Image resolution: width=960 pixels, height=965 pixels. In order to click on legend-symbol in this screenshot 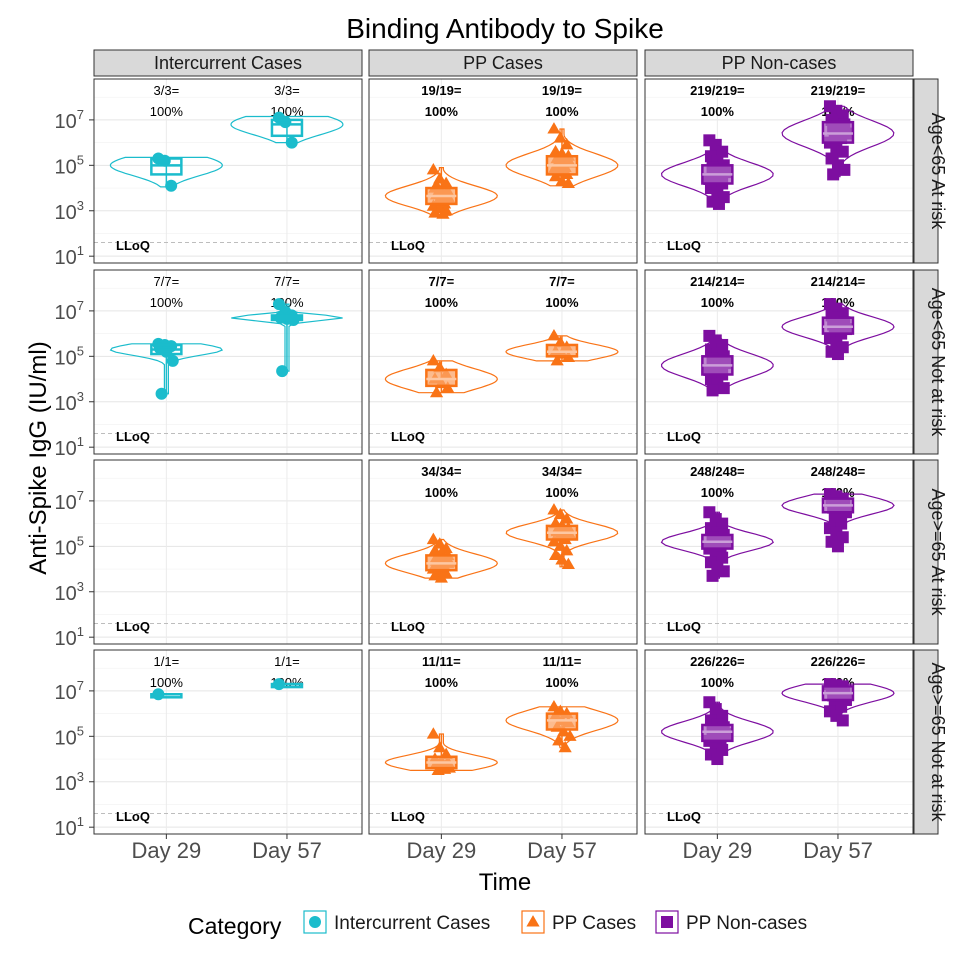, I will do `click(315, 922)`.